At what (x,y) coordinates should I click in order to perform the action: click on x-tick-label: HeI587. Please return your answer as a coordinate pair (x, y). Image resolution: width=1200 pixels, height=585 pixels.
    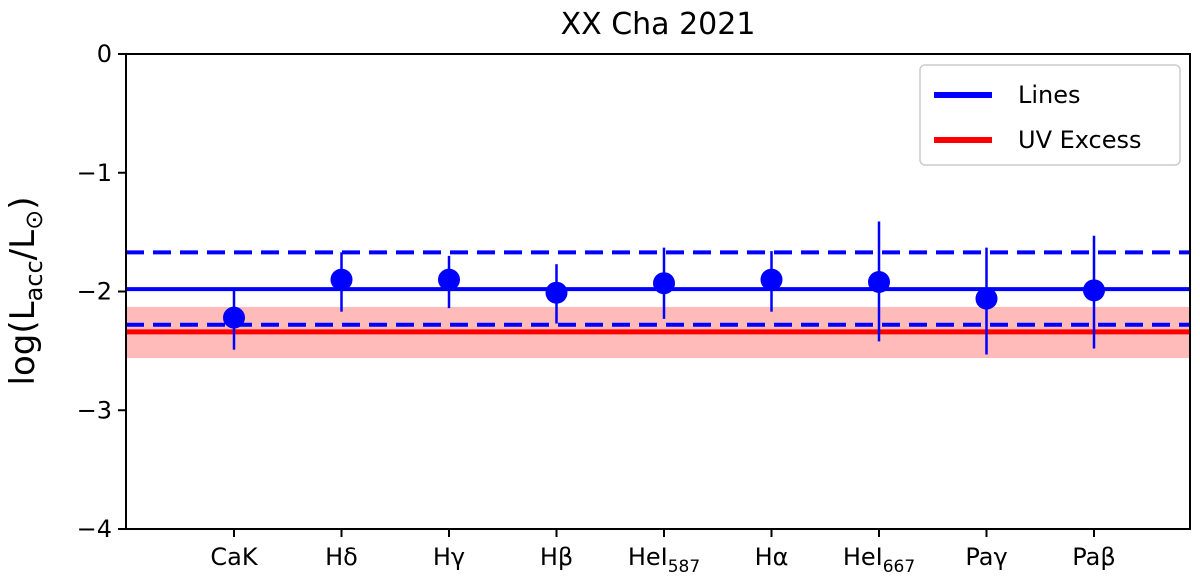
    Looking at the image, I should click on (664, 560).